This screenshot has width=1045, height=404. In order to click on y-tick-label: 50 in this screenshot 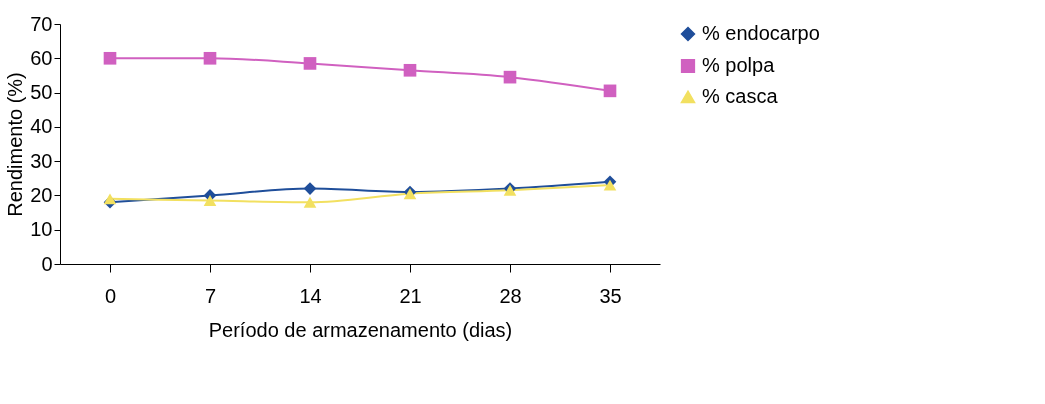, I will do `click(41, 92)`.